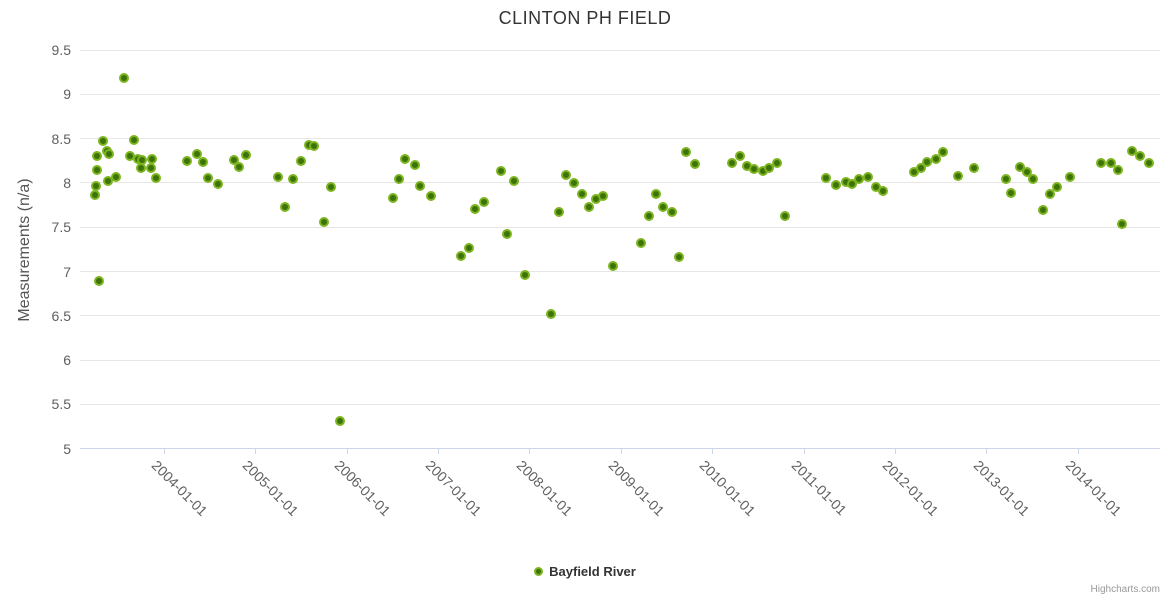 This screenshot has height=600, width=1170. What do you see at coordinates (1125, 589) in the screenshot?
I see `highcharts-credits-link: Highcharts.com` at bounding box center [1125, 589].